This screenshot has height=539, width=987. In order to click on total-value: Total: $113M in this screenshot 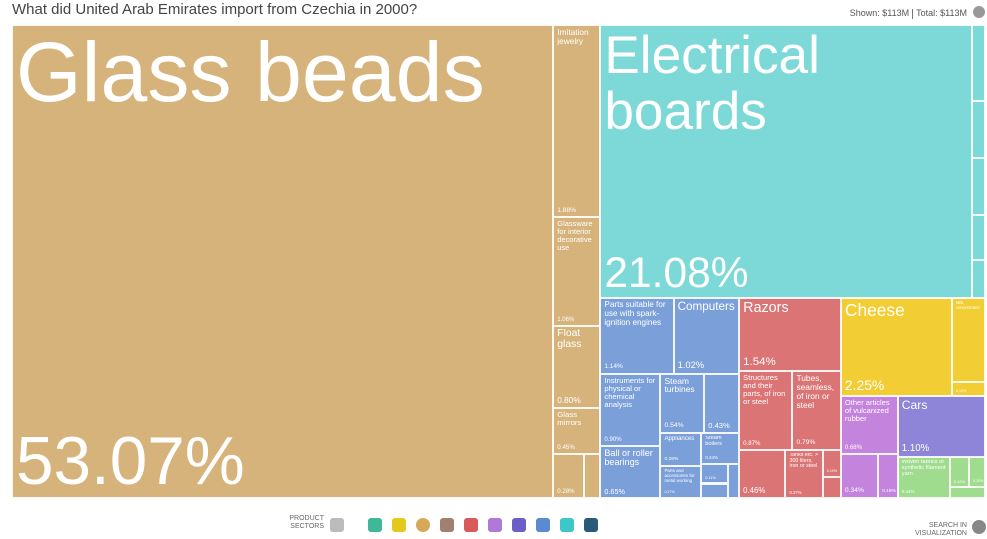, I will do `click(941, 13)`.